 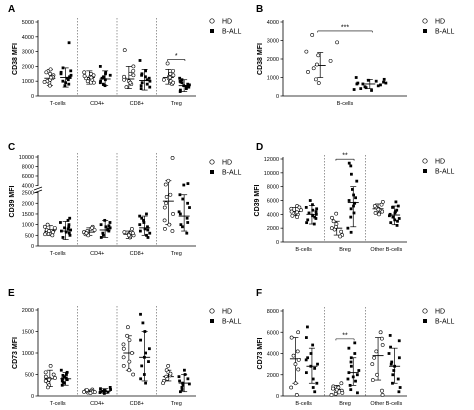 I want to click on panel-label: D, so click(x=259, y=147).